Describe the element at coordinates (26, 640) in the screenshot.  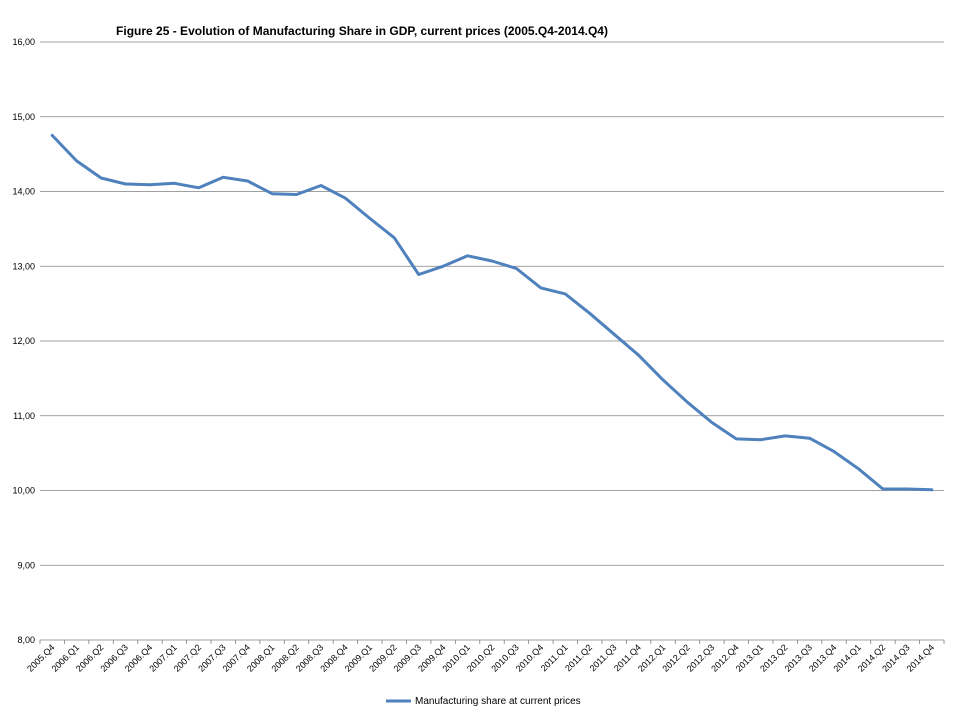
I see `y-tick-label: 8,00` at that location.